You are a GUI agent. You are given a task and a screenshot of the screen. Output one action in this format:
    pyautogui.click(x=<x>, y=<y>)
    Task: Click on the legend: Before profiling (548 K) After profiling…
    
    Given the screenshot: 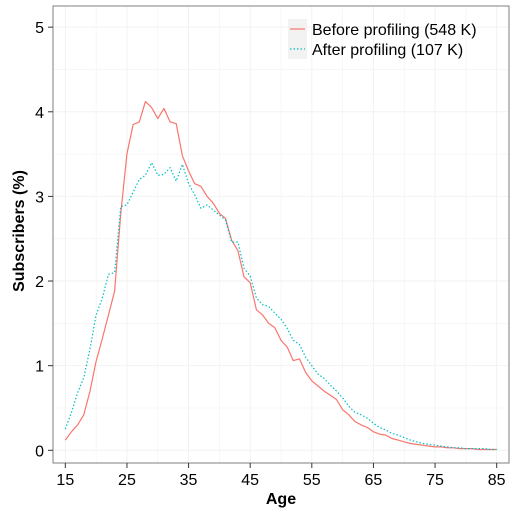 What is the action you would take?
    pyautogui.click(x=382, y=39)
    